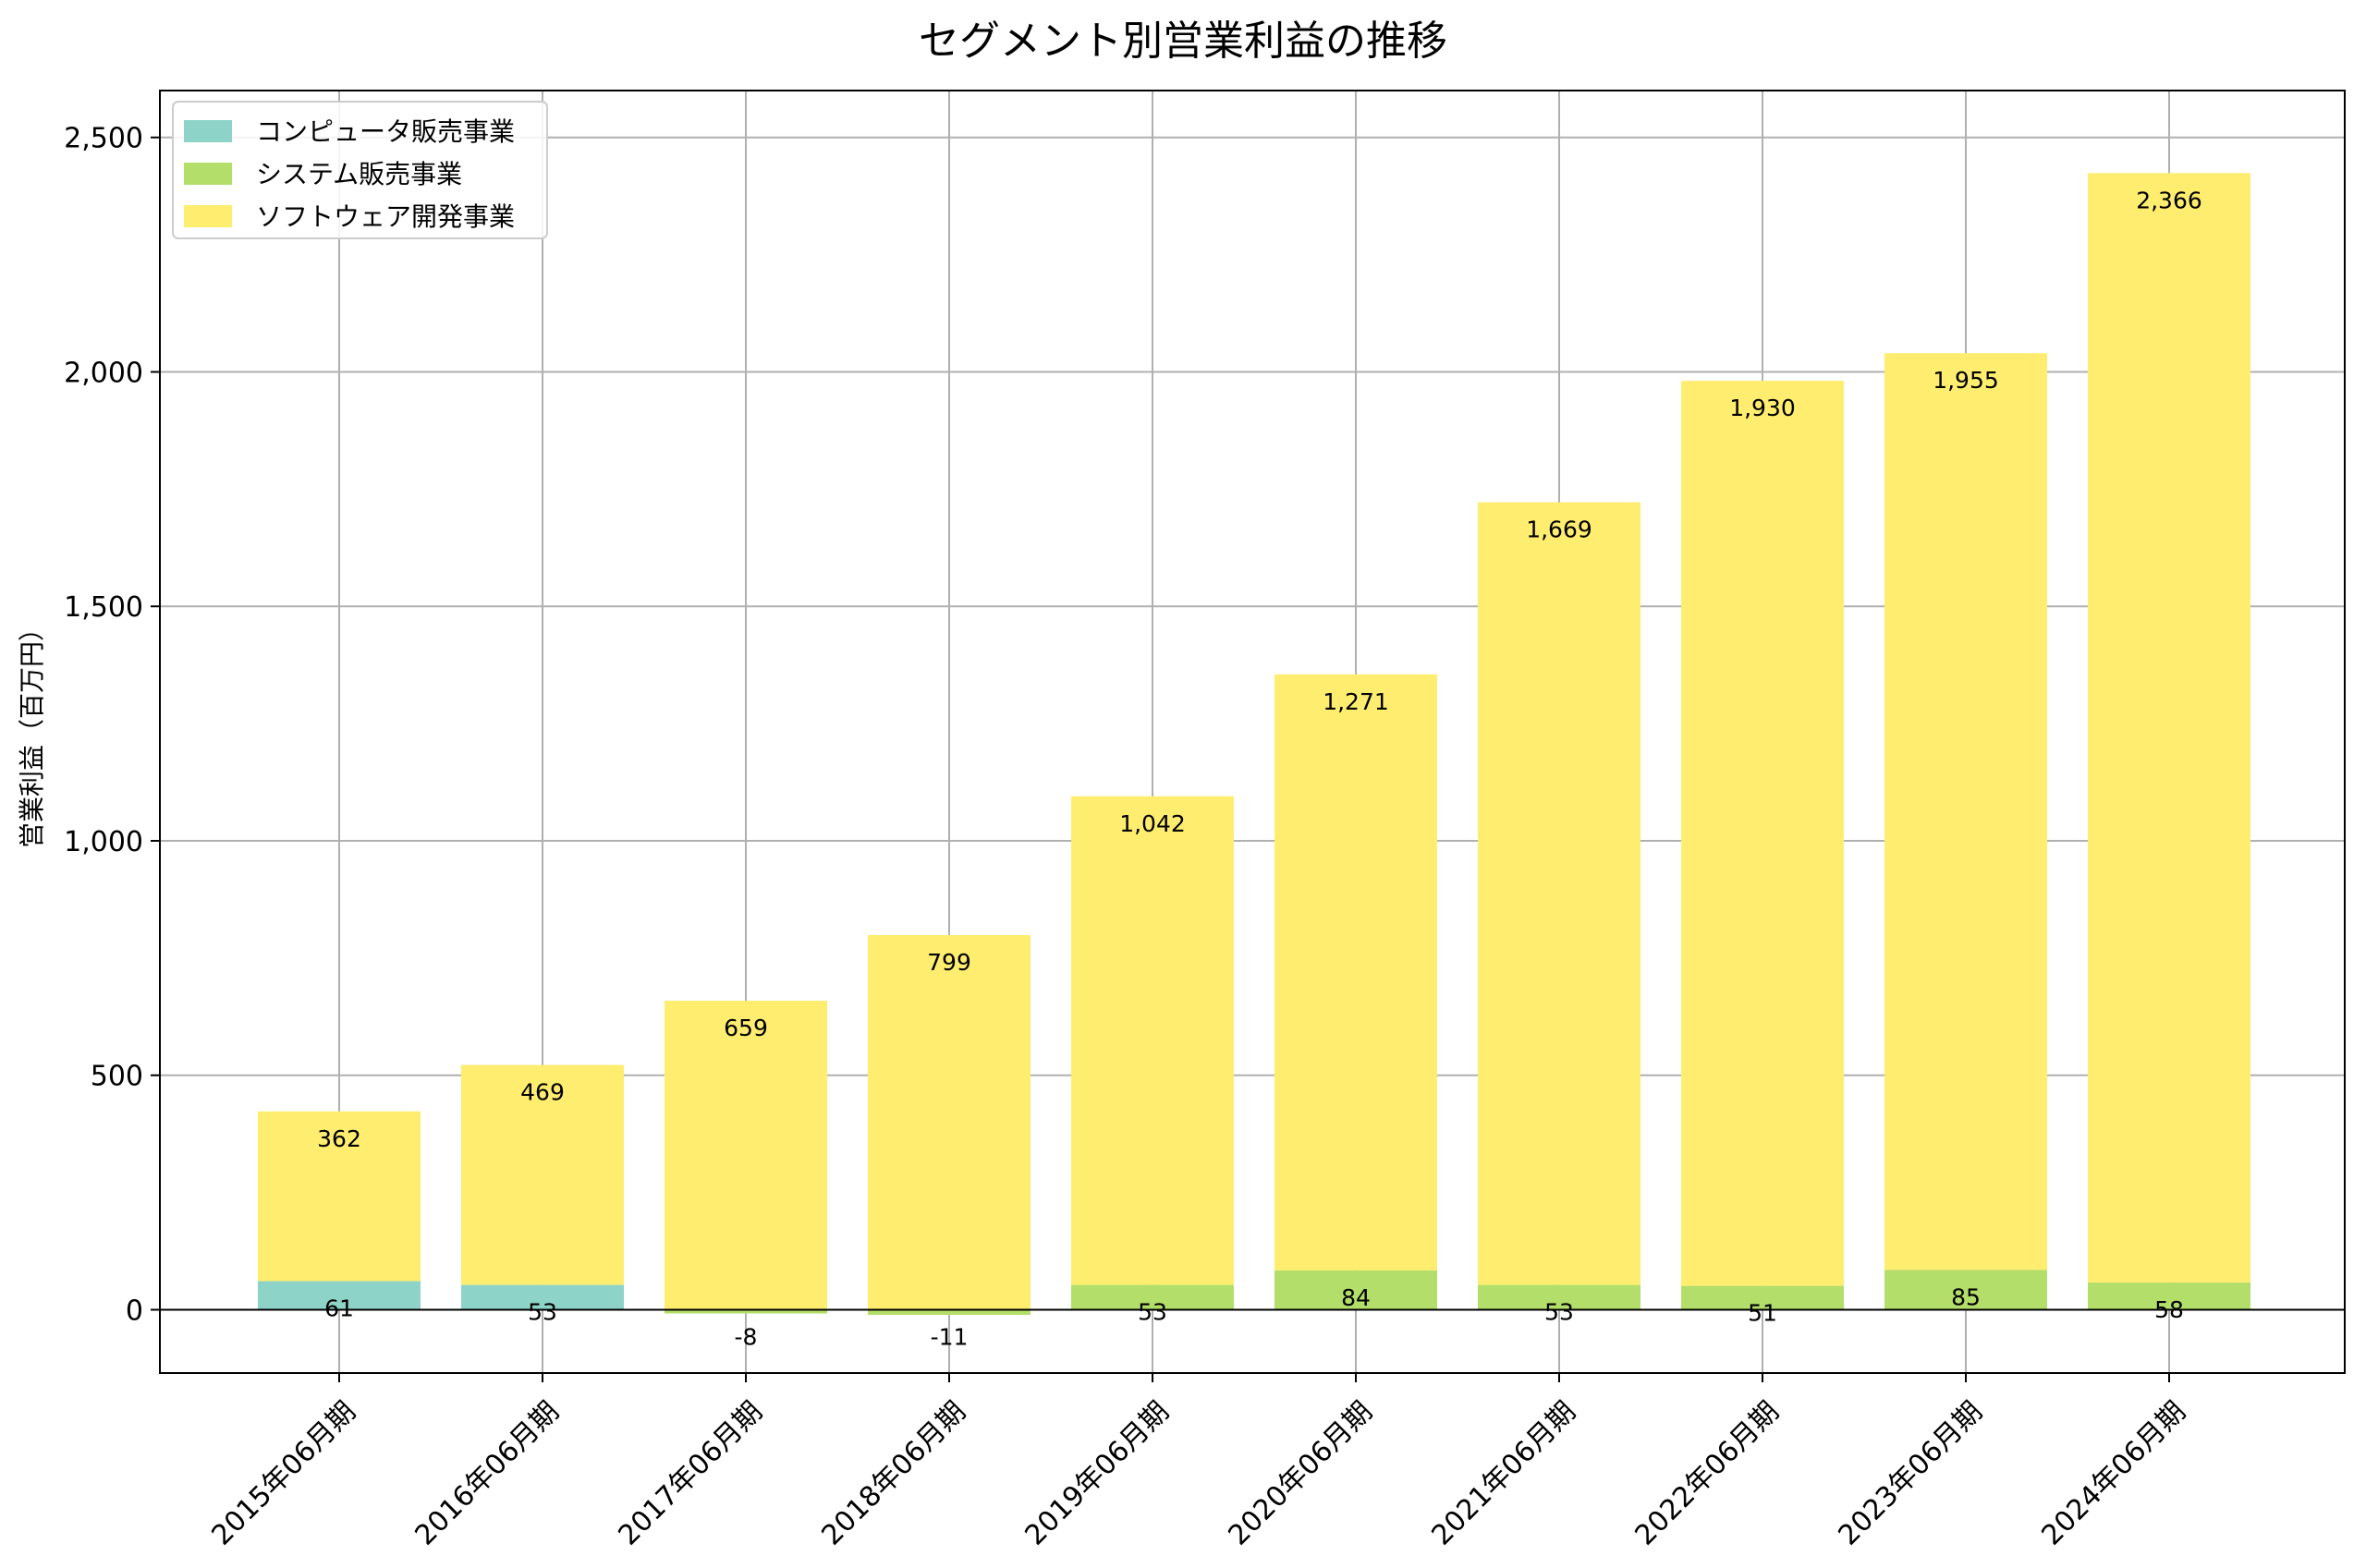 The image size is (2366, 1568). What do you see at coordinates (1504, 1473) in the screenshot?
I see `x-tick-label: 2021年06月期` at bounding box center [1504, 1473].